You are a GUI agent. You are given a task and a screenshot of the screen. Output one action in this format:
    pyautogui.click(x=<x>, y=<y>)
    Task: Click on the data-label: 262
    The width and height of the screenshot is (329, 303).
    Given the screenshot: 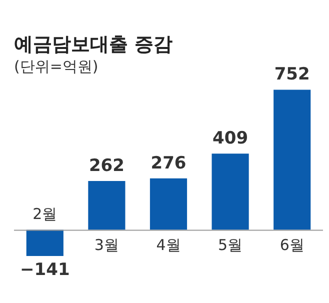 What is the action you would take?
    pyautogui.click(x=106, y=166)
    